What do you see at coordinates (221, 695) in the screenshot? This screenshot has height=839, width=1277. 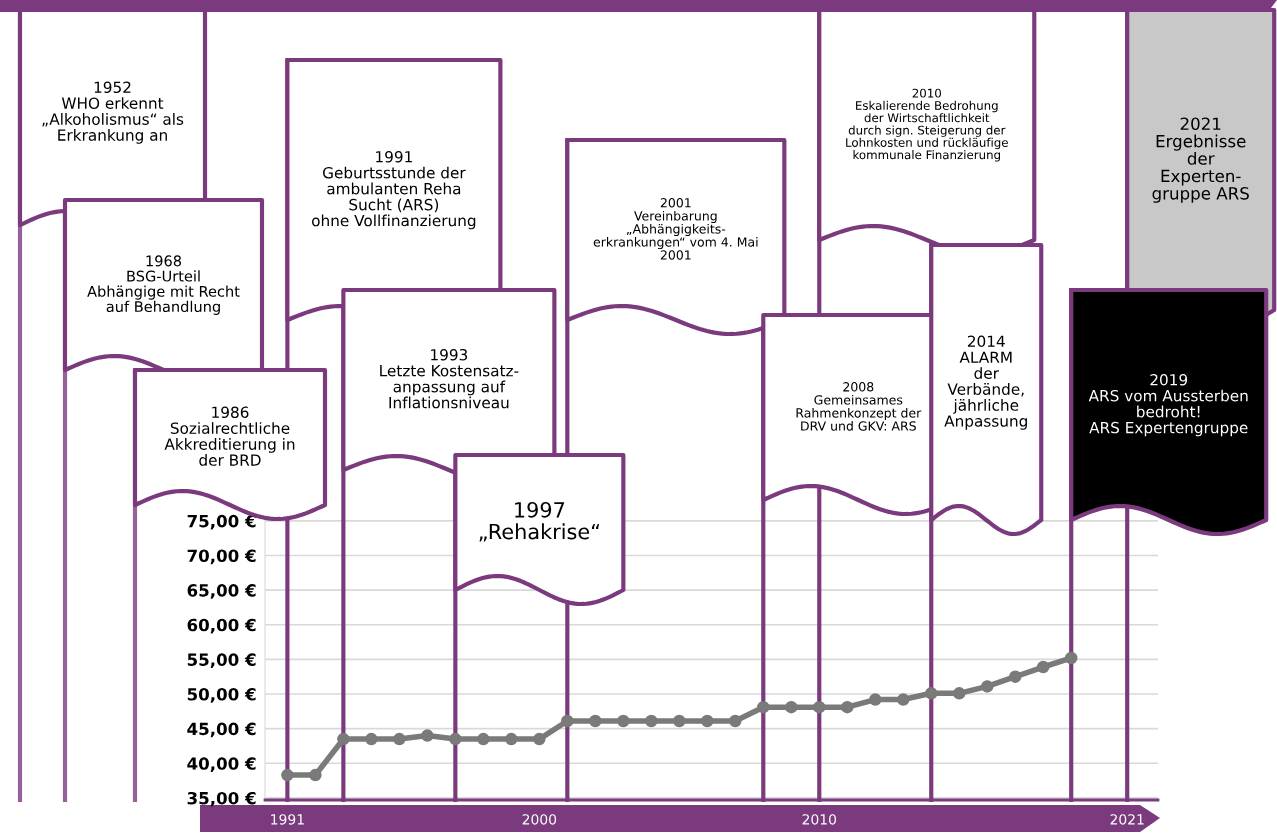 I see `y-tick-label: 50,00 €` at bounding box center [221, 695].